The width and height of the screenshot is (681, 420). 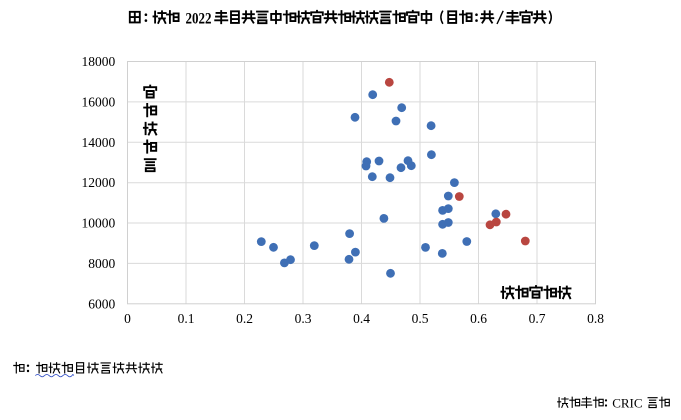 I want to click on svg-text: 0.5, so click(x=420, y=318).